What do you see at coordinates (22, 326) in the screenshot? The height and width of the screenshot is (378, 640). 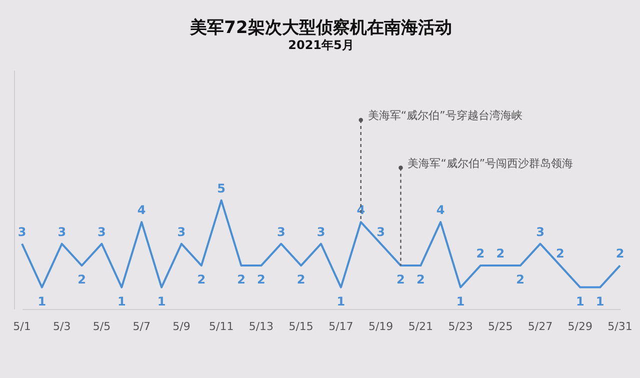 I see `x-tick-label: 5/1` at bounding box center [22, 326].